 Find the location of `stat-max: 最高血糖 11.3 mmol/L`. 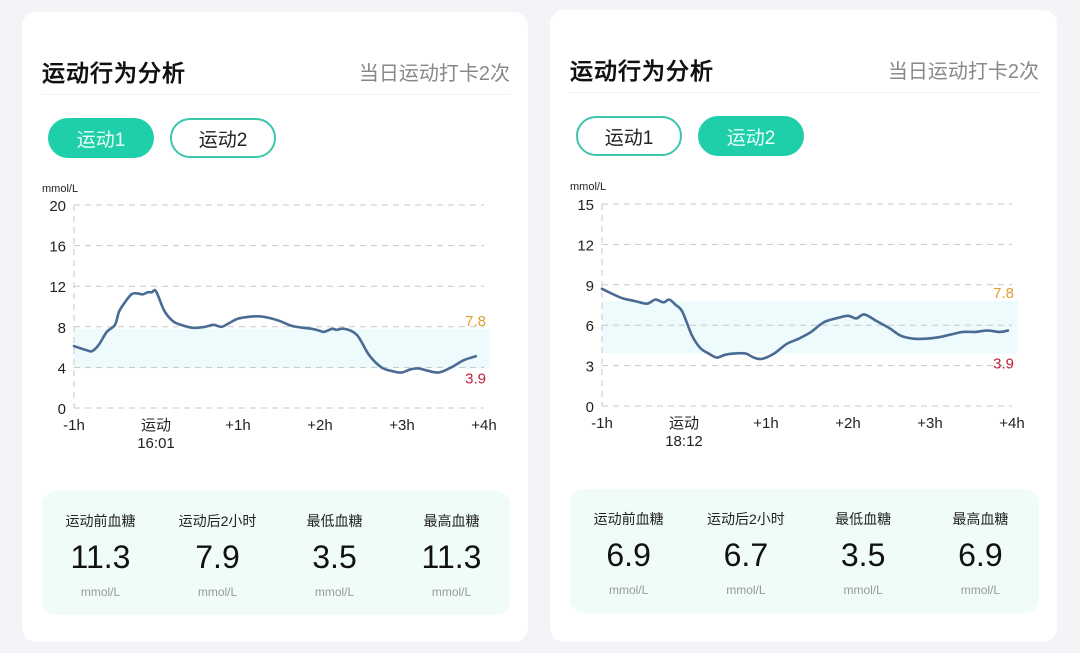

stat-max: 最高血糖 11.3 mmol/L is located at coordinates (451, 553).